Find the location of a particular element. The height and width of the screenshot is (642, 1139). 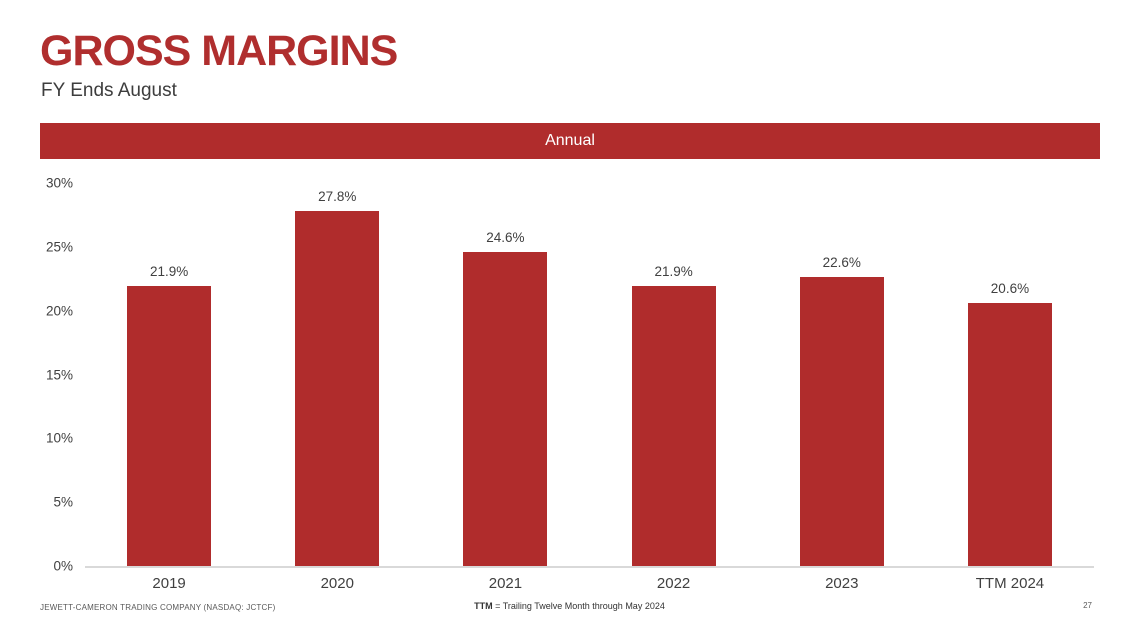

y-tick-label: 10% is located at coordinates (59, 438).